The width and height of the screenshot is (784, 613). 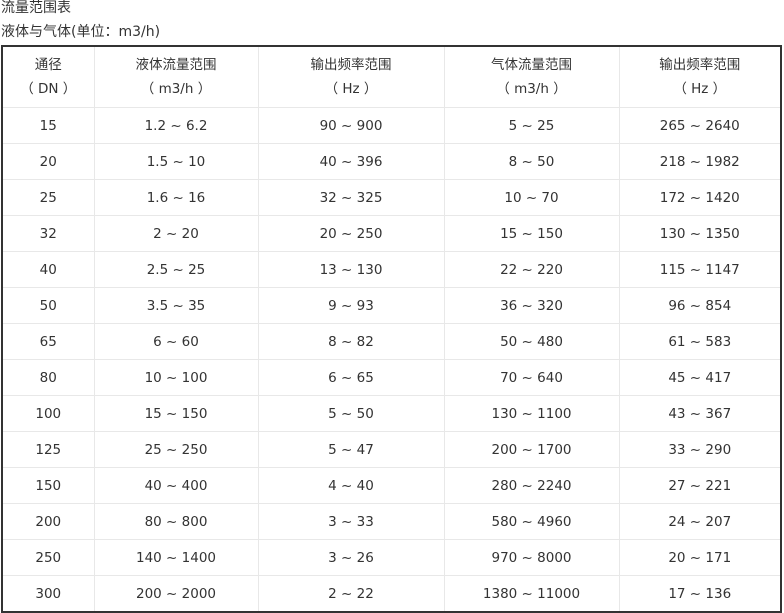 I want to click on cell-nominal-diameter: 150, so click(x=48, y=485).